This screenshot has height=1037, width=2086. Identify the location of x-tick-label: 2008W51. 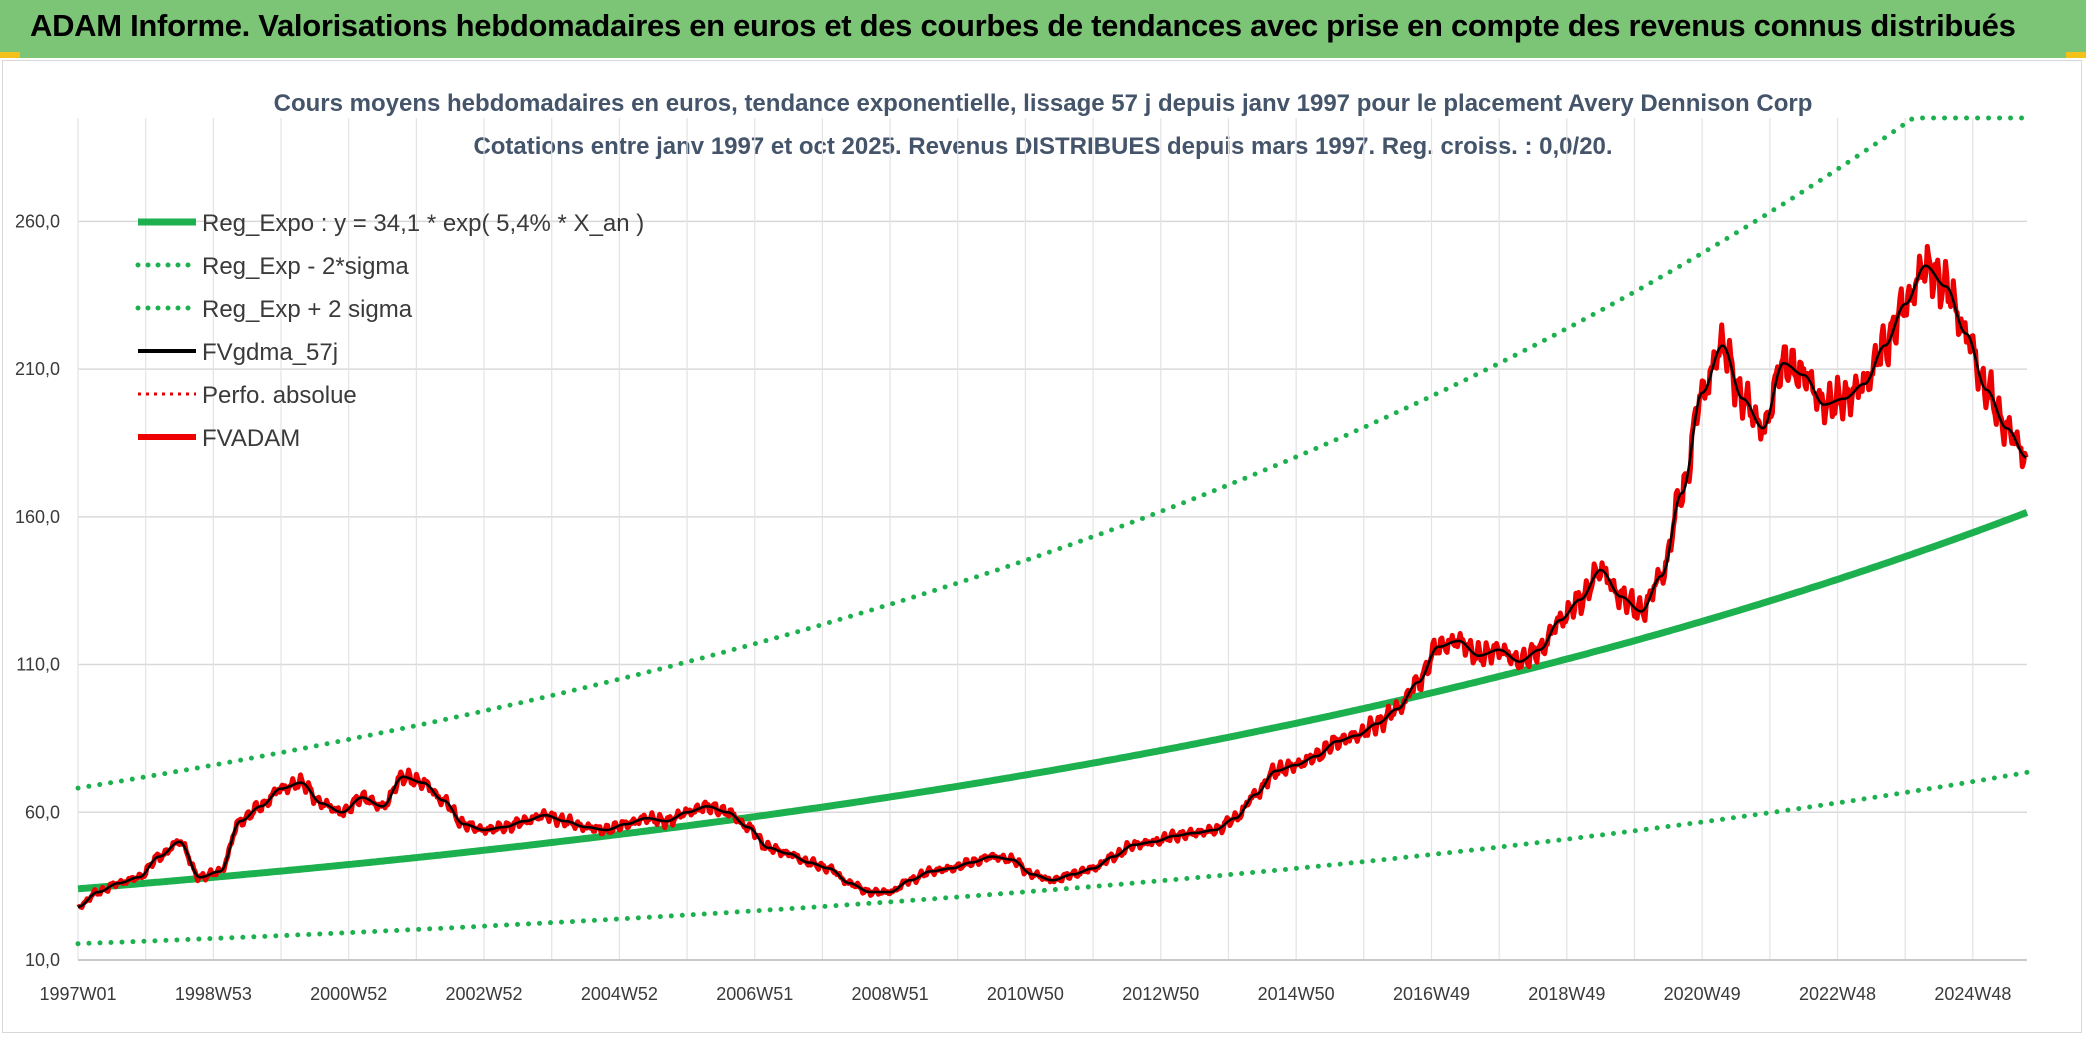
(890, 994).